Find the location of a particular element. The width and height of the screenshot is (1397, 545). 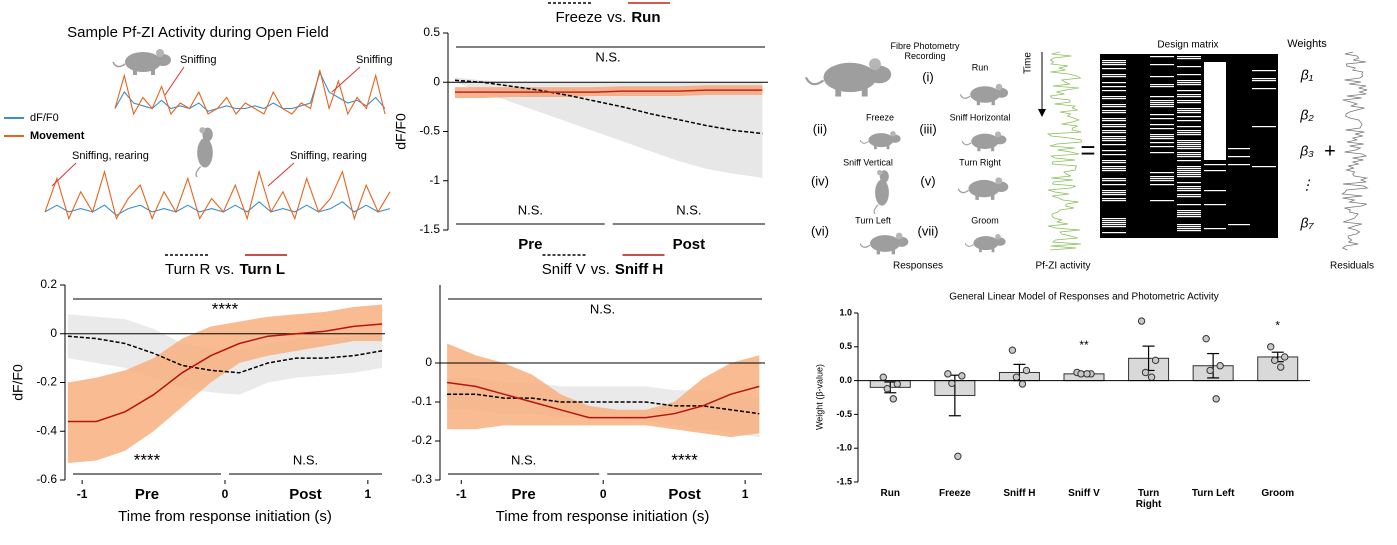

chart-title: Turn R vs. Turn L is located at coordinates (225, 269).